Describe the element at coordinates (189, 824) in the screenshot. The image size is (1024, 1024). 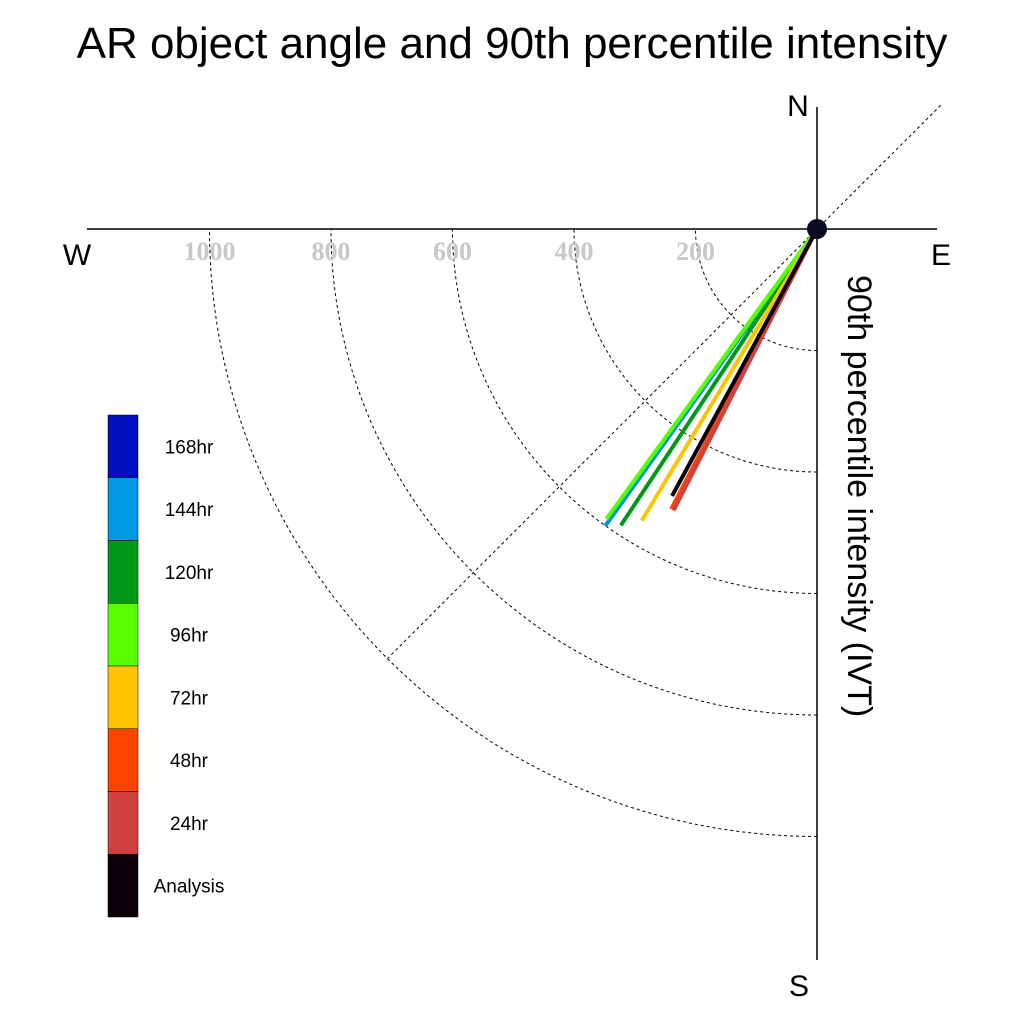
I see `legend-label-24hr: 24hr` at that location.